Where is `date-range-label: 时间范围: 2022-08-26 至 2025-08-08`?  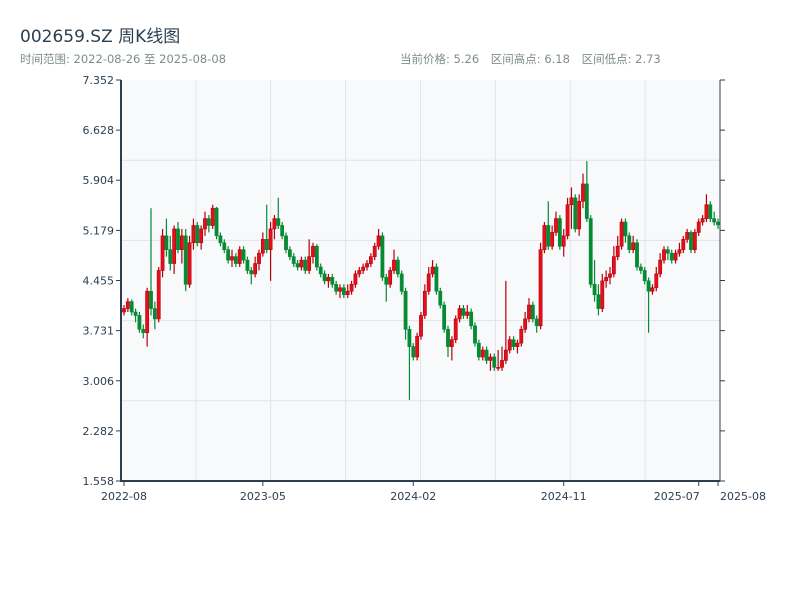 date-range-label: 时间范围: 2022-08-26 至 2025-08-08 is located at coordinates (123, 59).